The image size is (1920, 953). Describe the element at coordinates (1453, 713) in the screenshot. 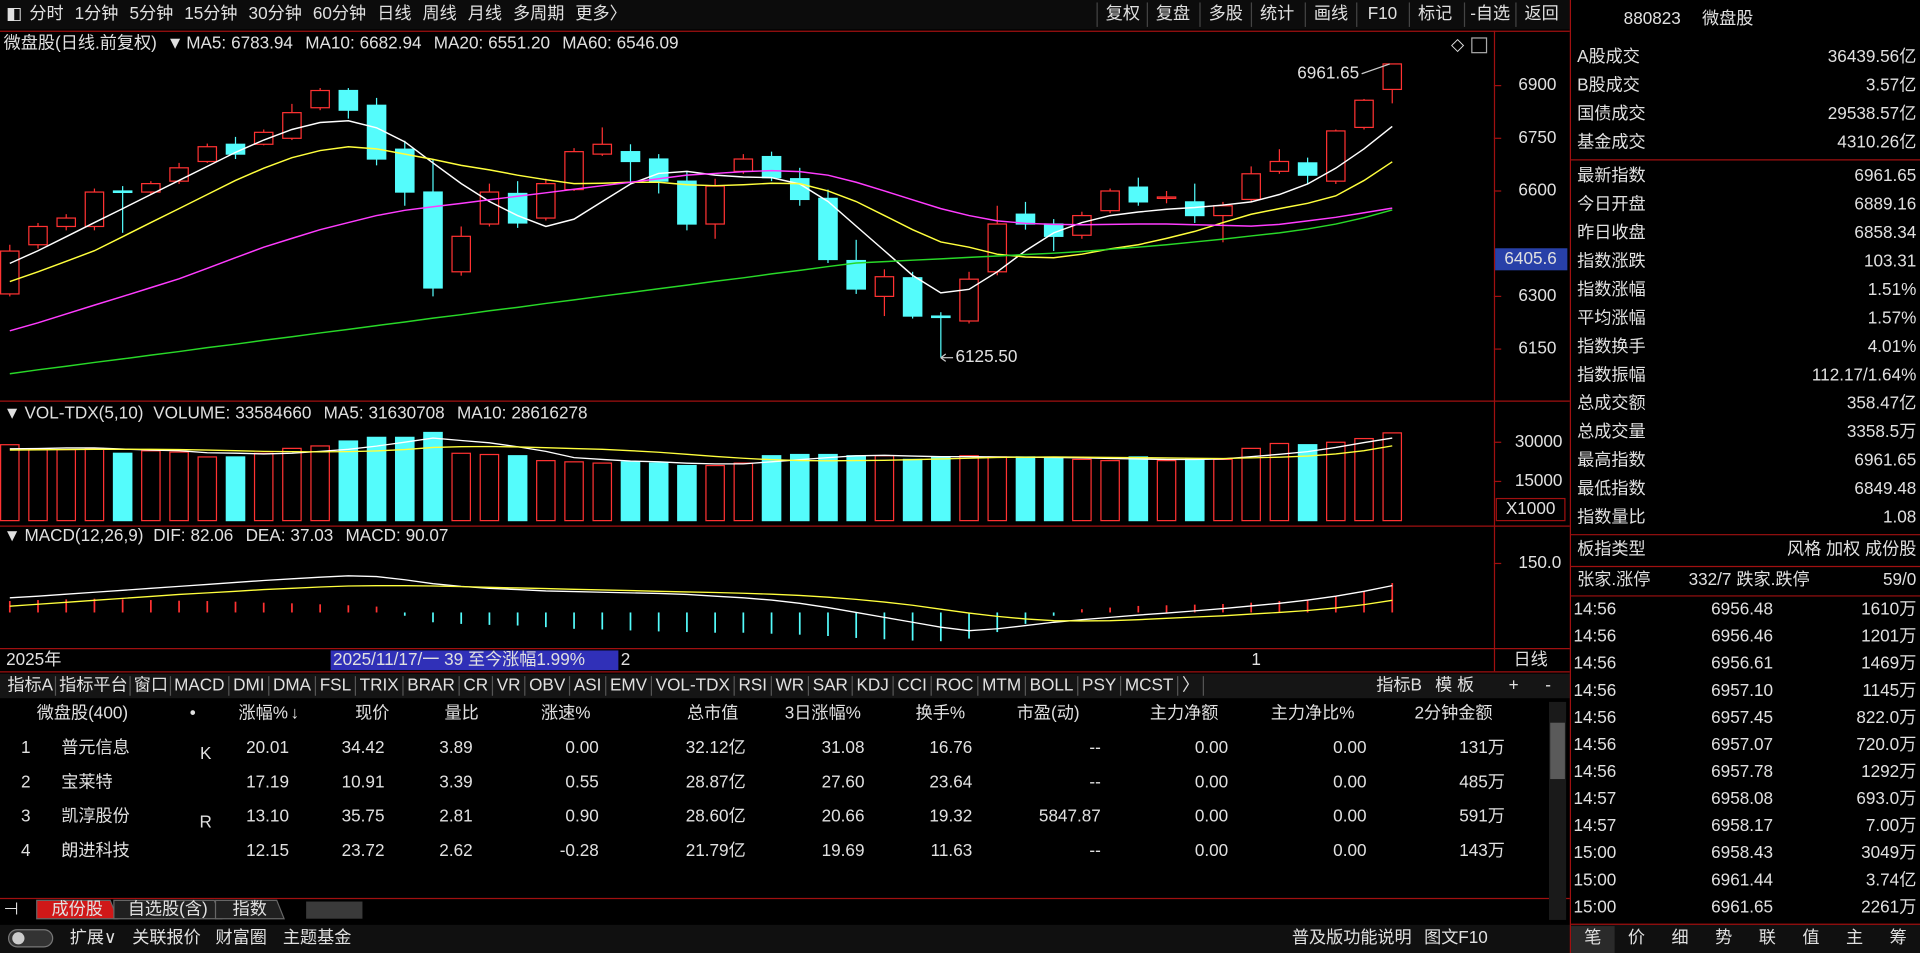

I see `table-header: 2分钟金额` at that location.